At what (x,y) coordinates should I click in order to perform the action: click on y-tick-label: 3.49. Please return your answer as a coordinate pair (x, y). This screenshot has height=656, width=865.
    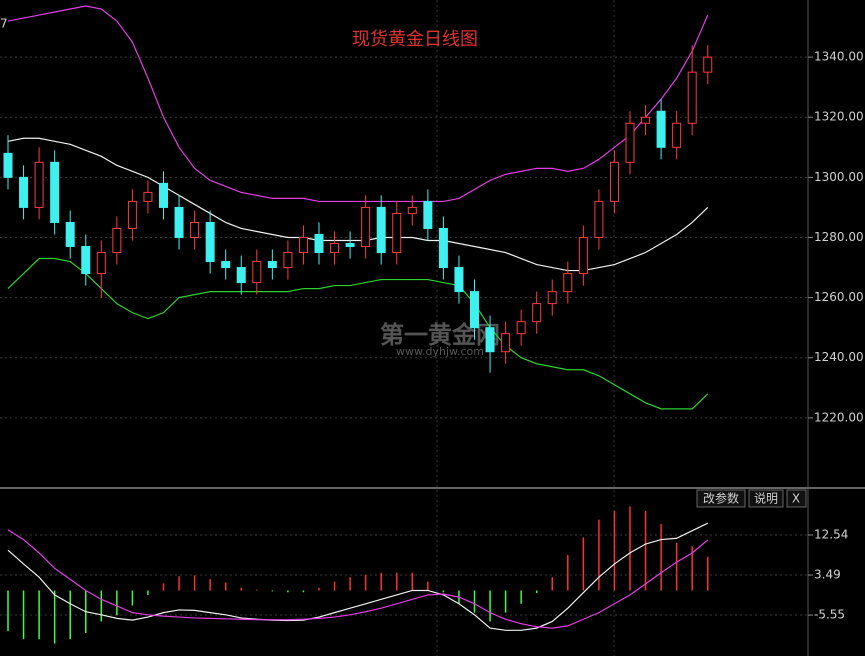
    Looking at the image, I should click on (827, 575).